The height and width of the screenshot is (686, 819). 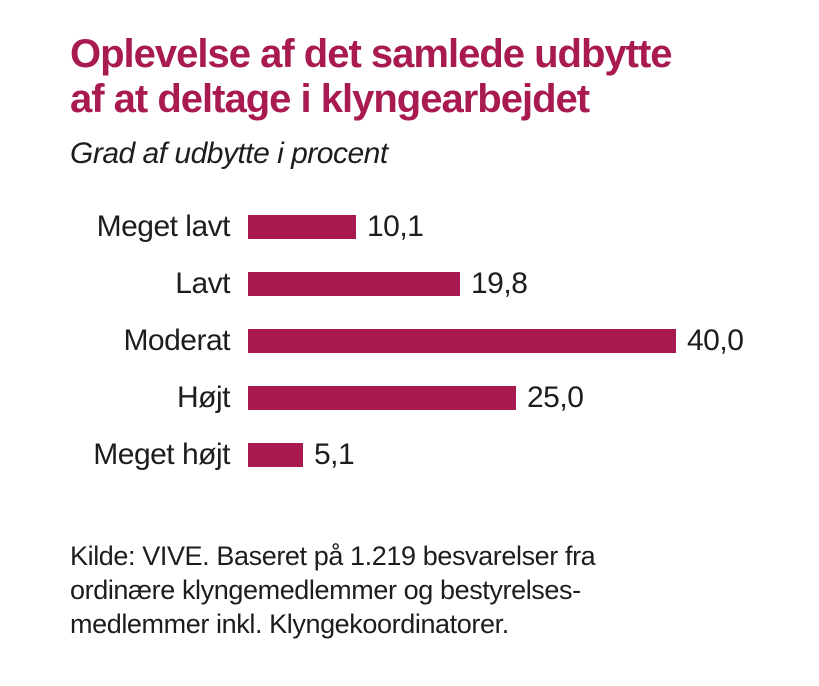 What do you see at coordinates (444, 454) in the screenshot?
I see `chart-row-meget-hojt: Meget højt 5,1` at bounding box center [444, 454].